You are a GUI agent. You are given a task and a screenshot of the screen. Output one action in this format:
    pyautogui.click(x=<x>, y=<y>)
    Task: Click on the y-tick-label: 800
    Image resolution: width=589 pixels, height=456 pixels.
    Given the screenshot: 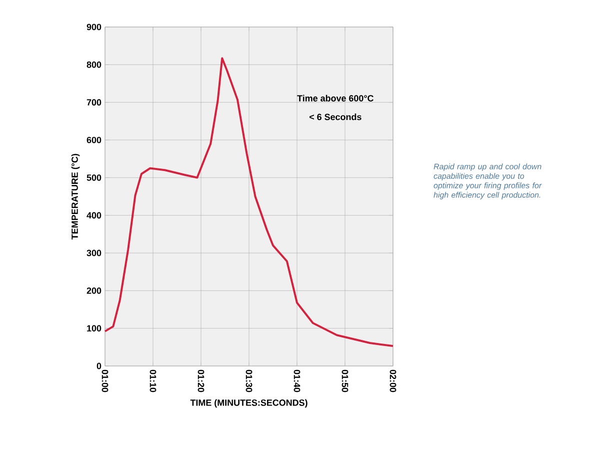 What is the action you would take?
    pyautogui.click(x=94, y=64)
    